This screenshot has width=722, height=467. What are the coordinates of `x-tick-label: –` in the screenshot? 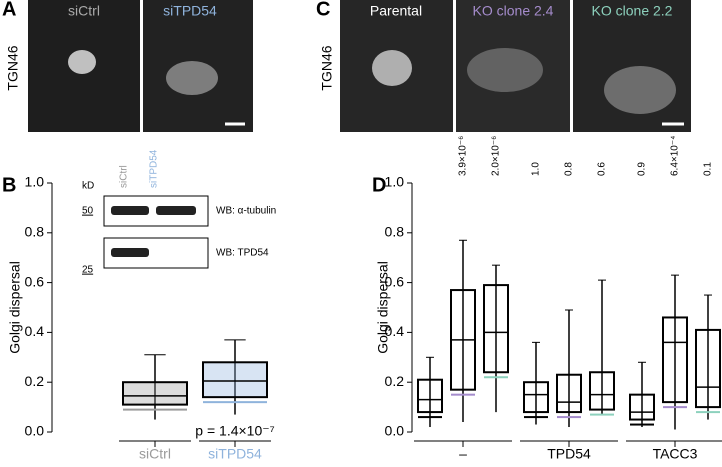 It's located at (463, 454).